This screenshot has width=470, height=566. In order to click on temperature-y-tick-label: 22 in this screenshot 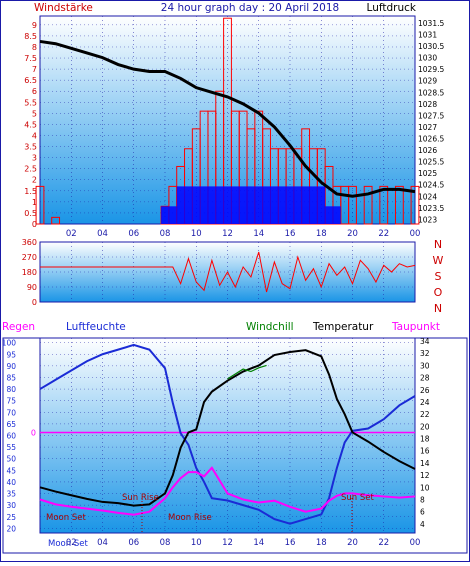, I will do `click(425, 414)`.